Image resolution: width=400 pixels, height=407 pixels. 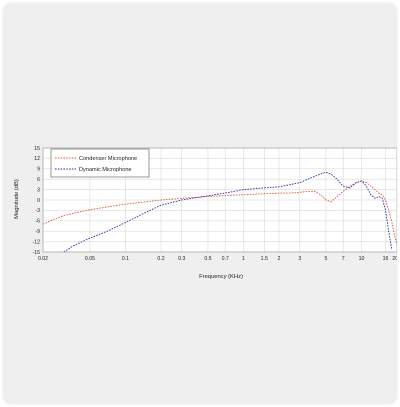 What do you see at coordinates (207, 259) in the screenshot?
I see `x-tick-label: 0.5` at bounding box center [207, 259].